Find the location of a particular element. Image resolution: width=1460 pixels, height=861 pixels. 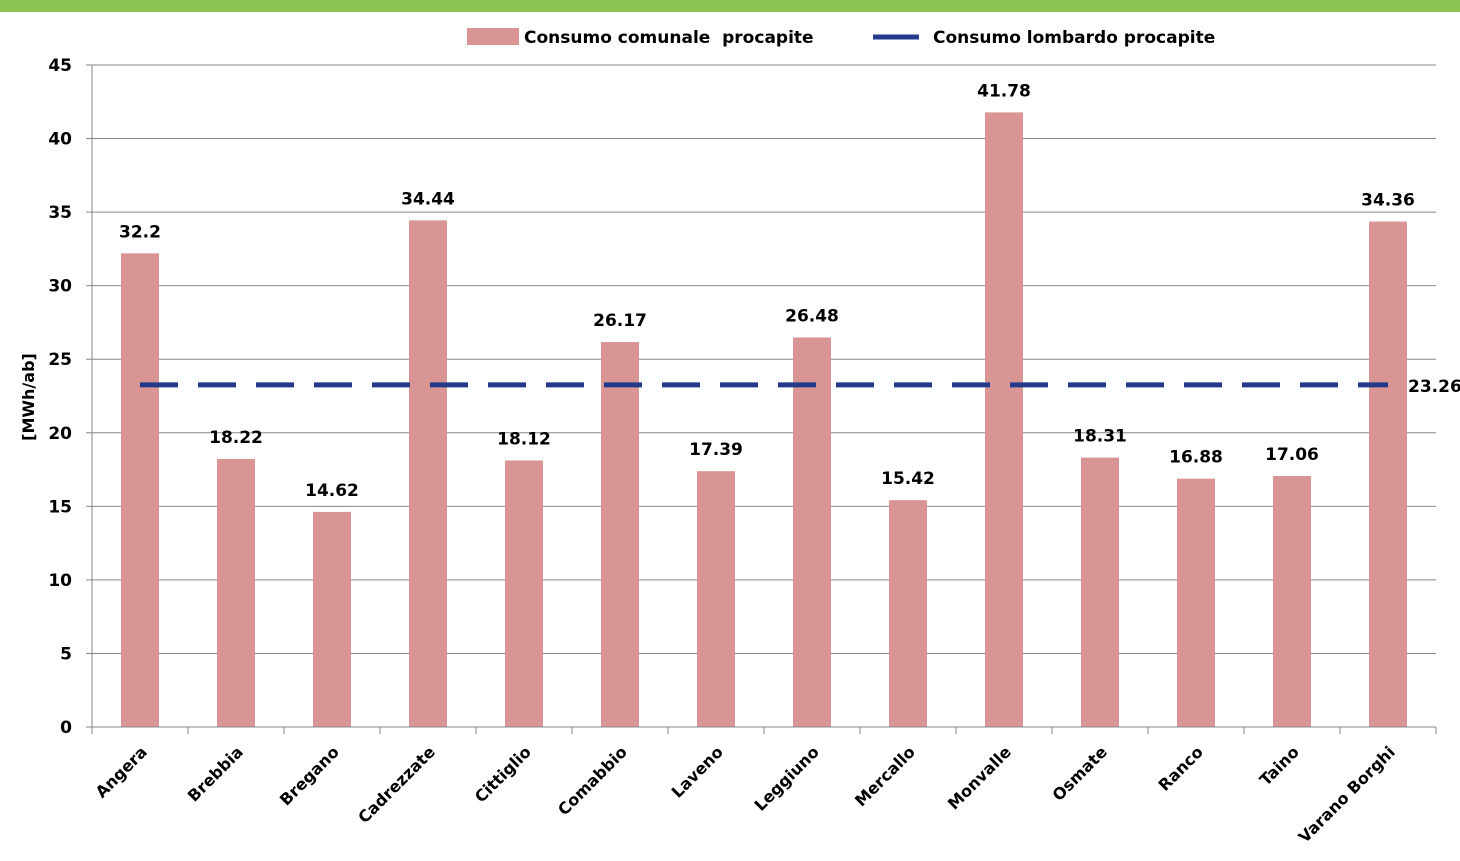

x-tick-label: Cittiglio is located at coordinates (503, 774).